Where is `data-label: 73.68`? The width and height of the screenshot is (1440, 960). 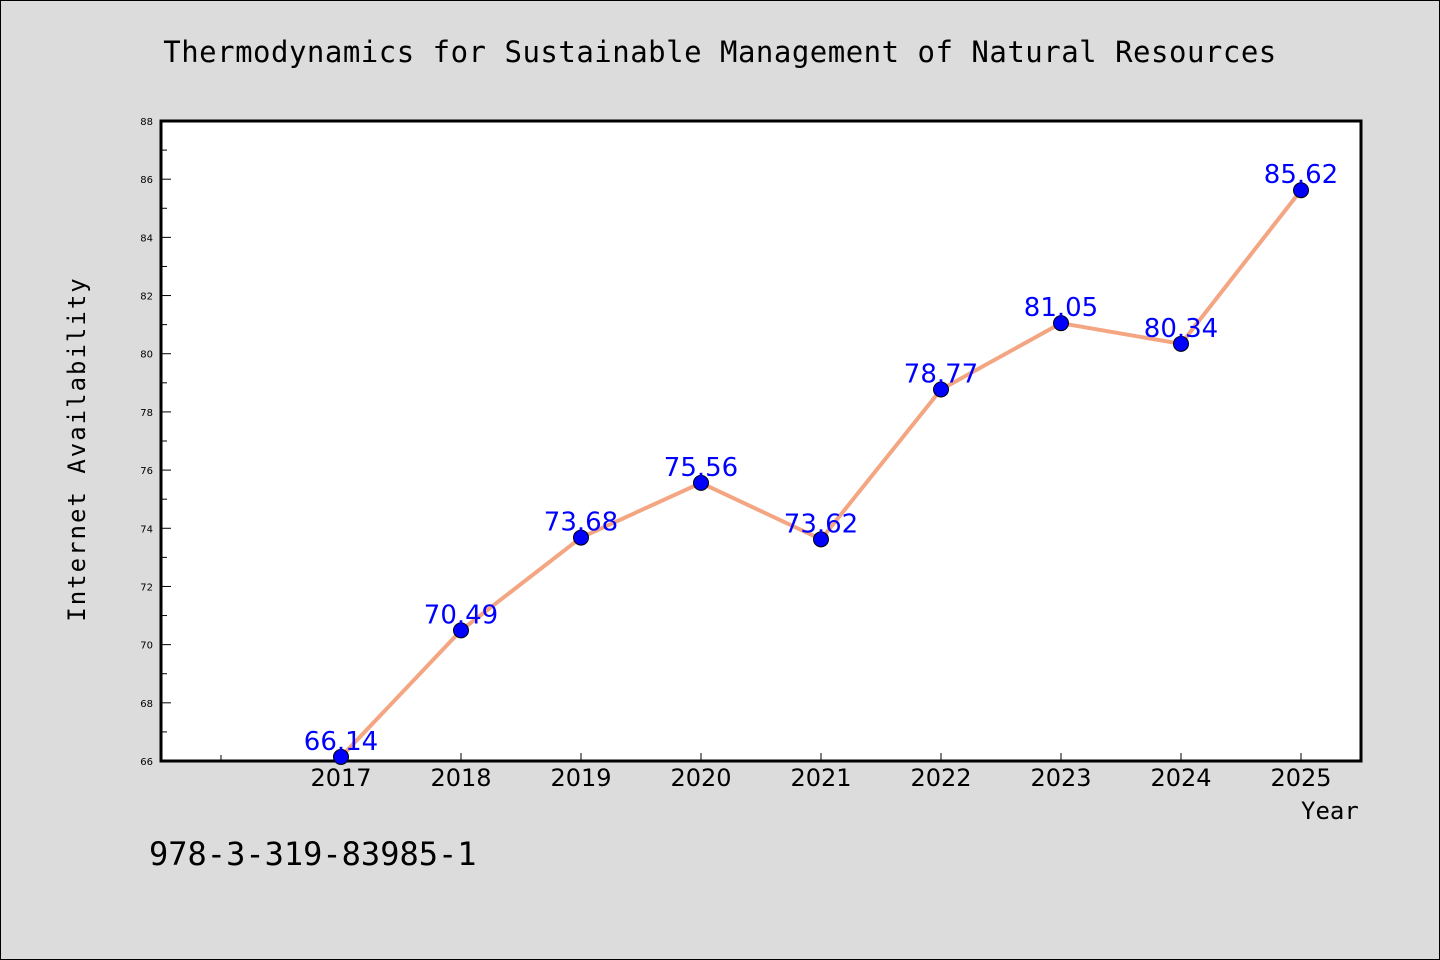
data-label: 73.68 is located at coordinates (581, 523).